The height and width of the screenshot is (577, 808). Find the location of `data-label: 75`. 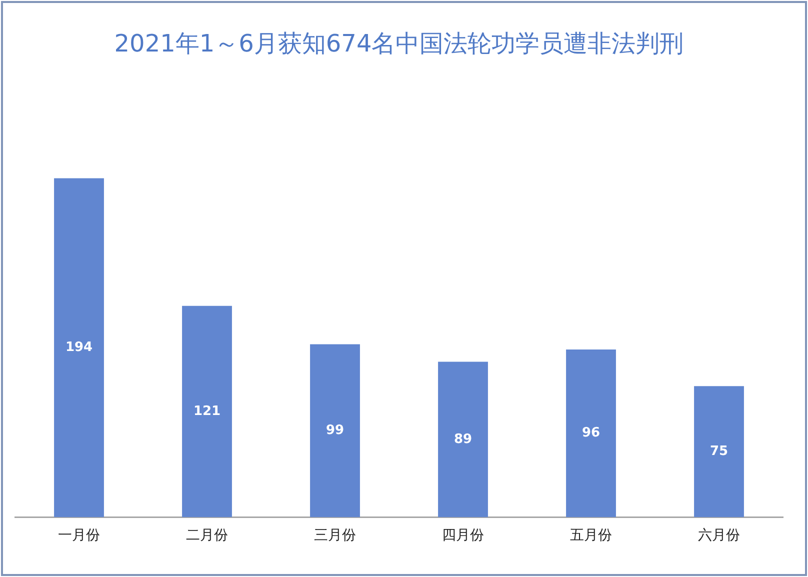

data-label: 75 is located at coordinates (719, 452).